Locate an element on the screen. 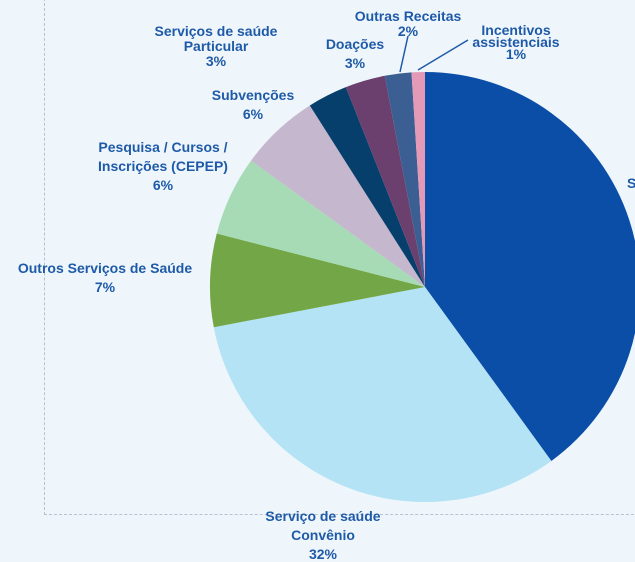  leader-lines is located at coordinates (434, 54).